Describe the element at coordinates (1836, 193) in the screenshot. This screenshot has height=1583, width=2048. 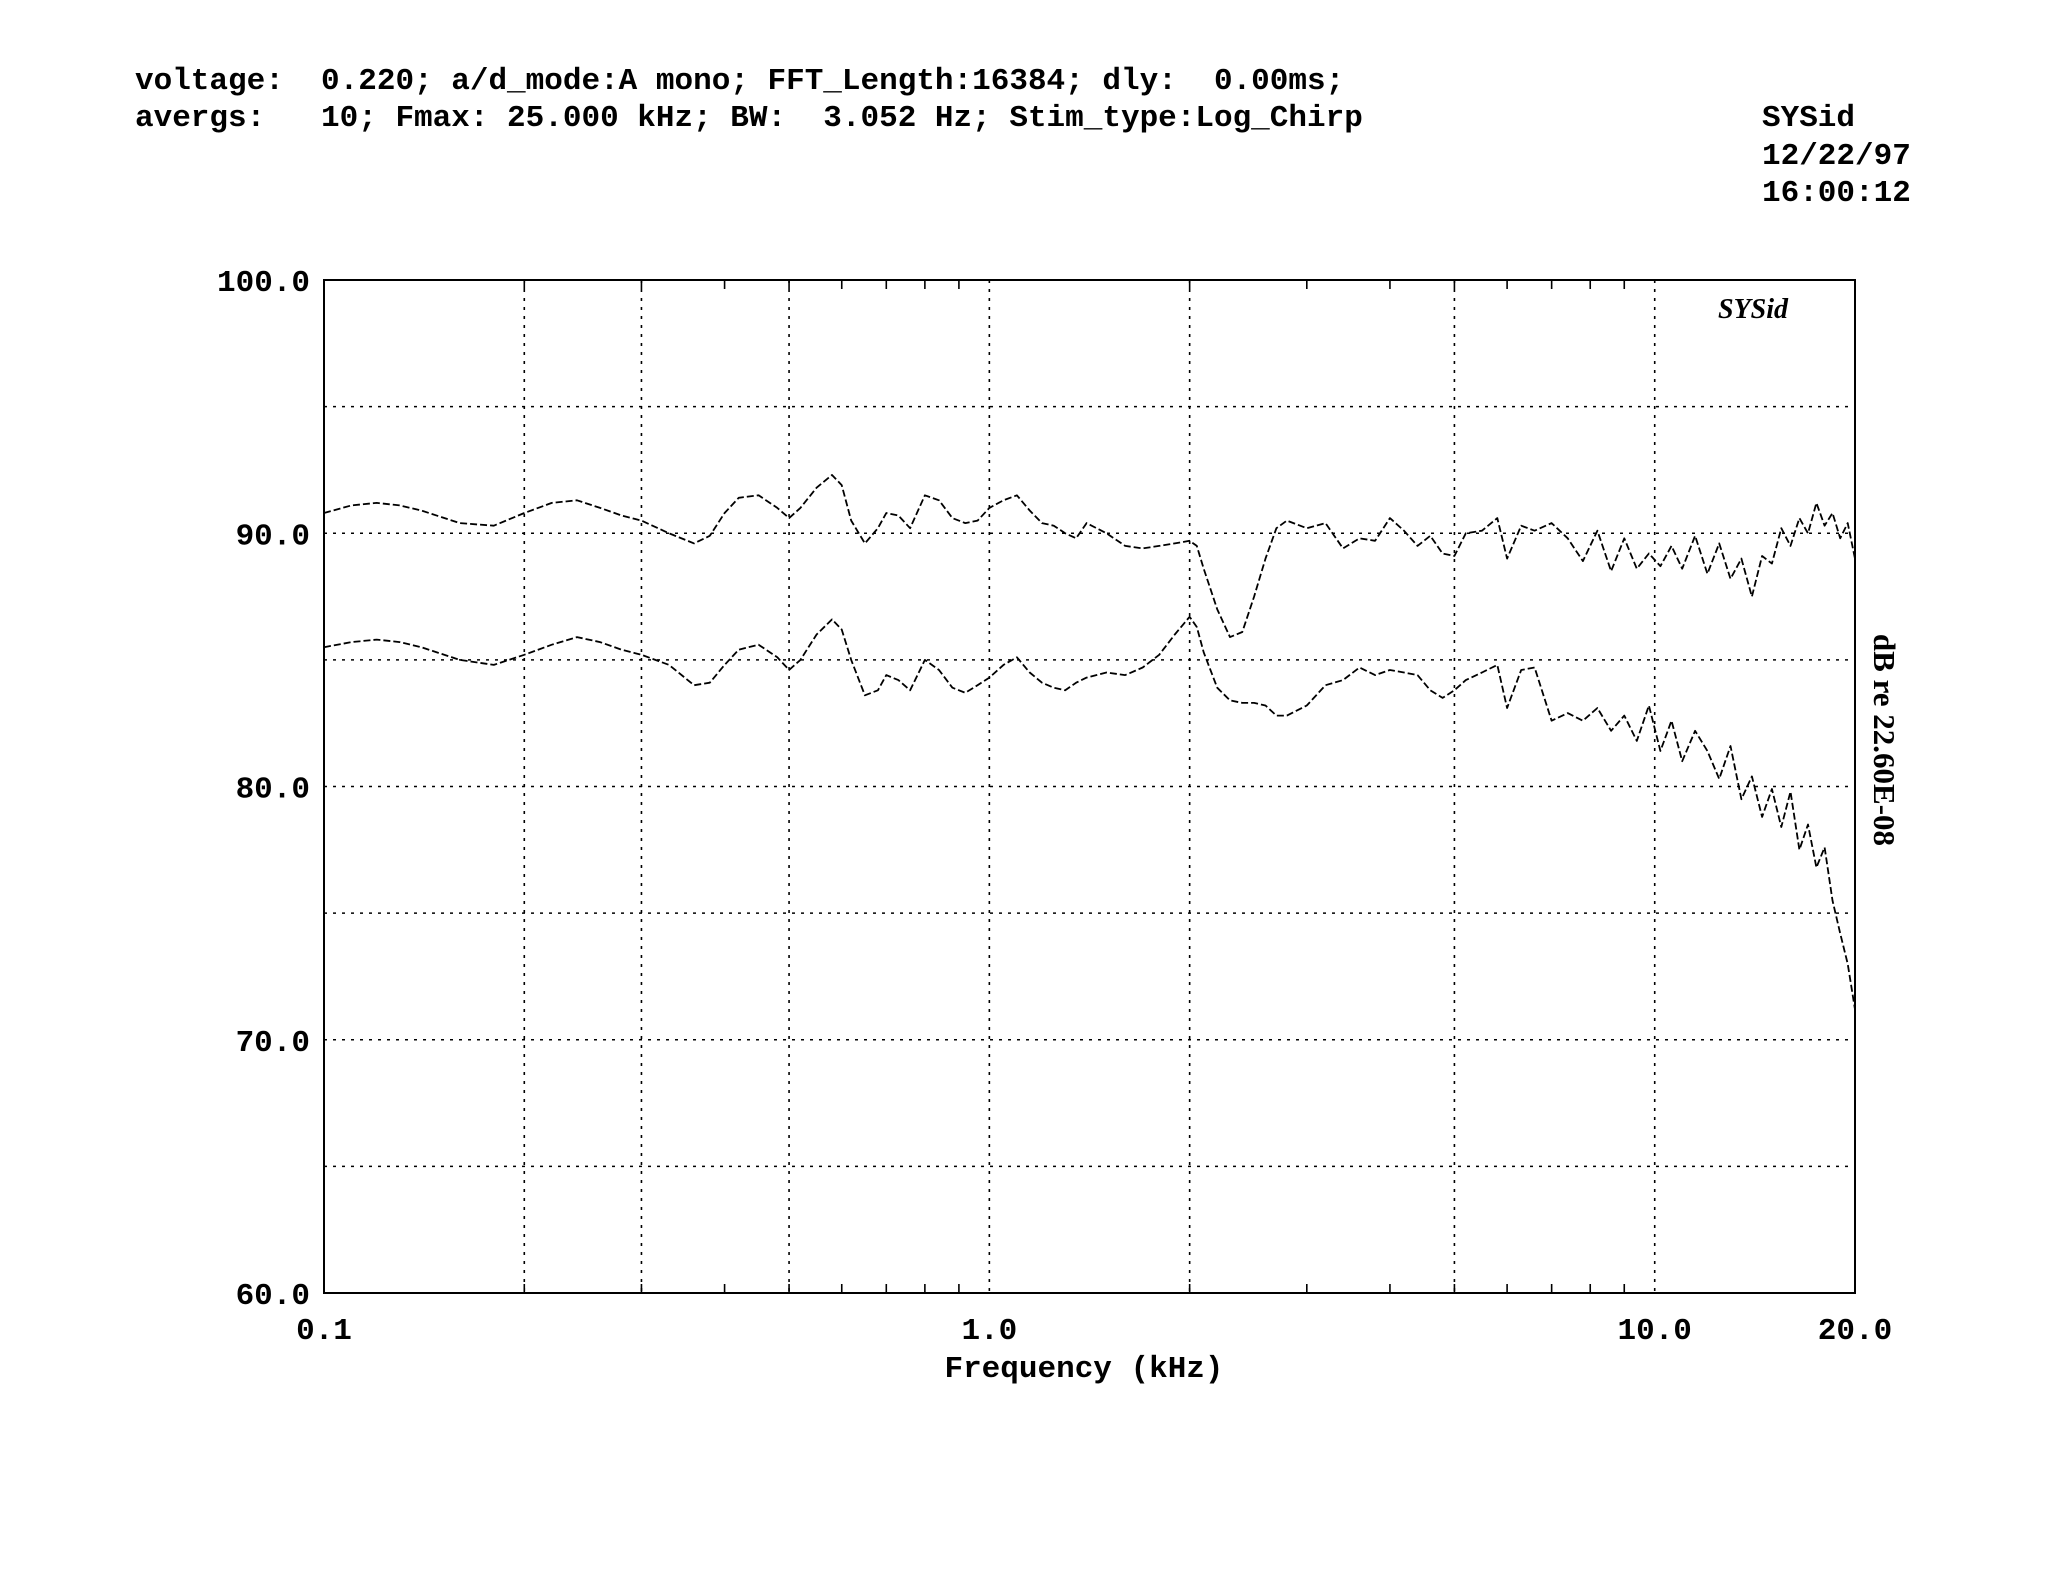
I see `stamp-time: 16:00:12` at that location.